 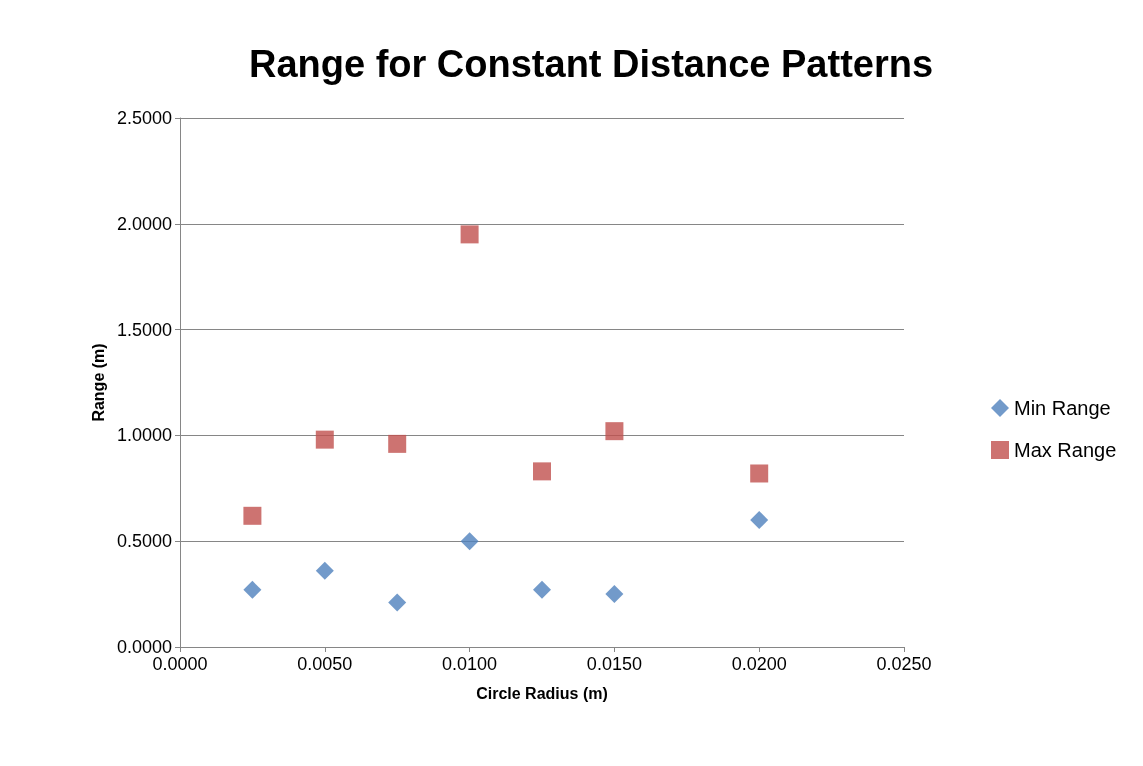 What do you see at coordinates (1062, 408) in the screenshot?
I see `legend-label: Min Range` at bounding box center [1062, 408].